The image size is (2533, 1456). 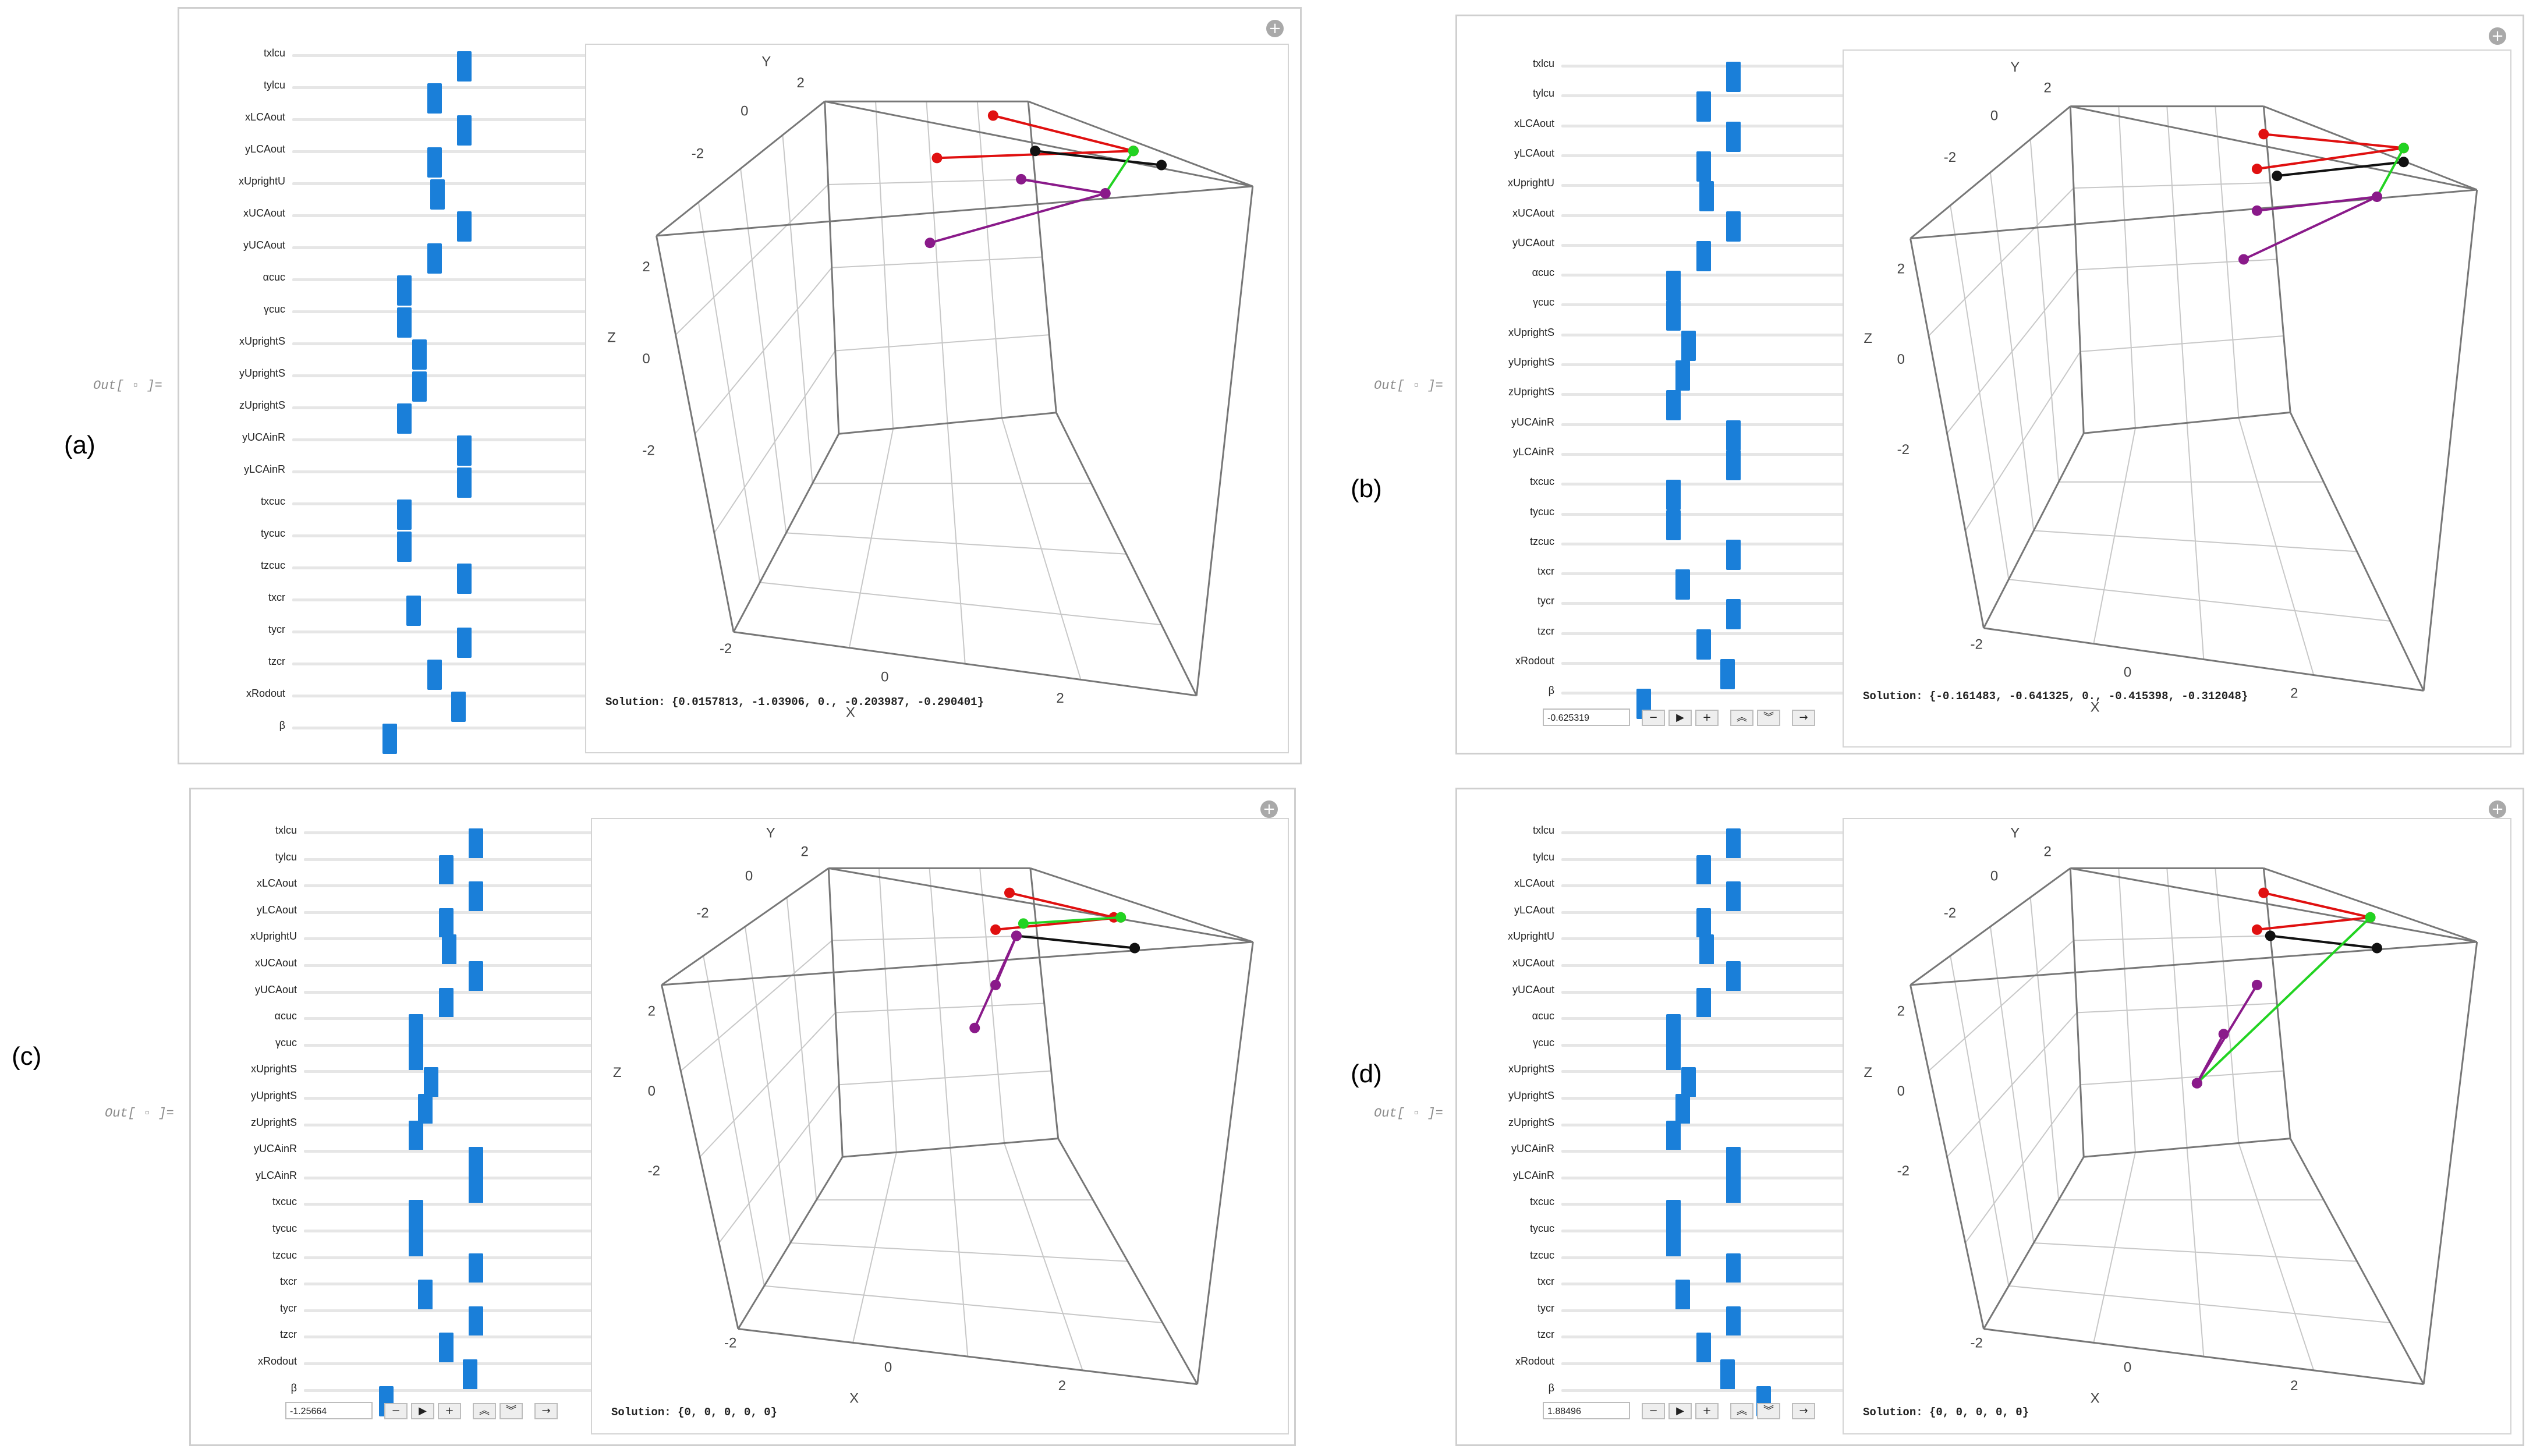 I want to click on faster-button: ︽, so click(x=1741, y=717).